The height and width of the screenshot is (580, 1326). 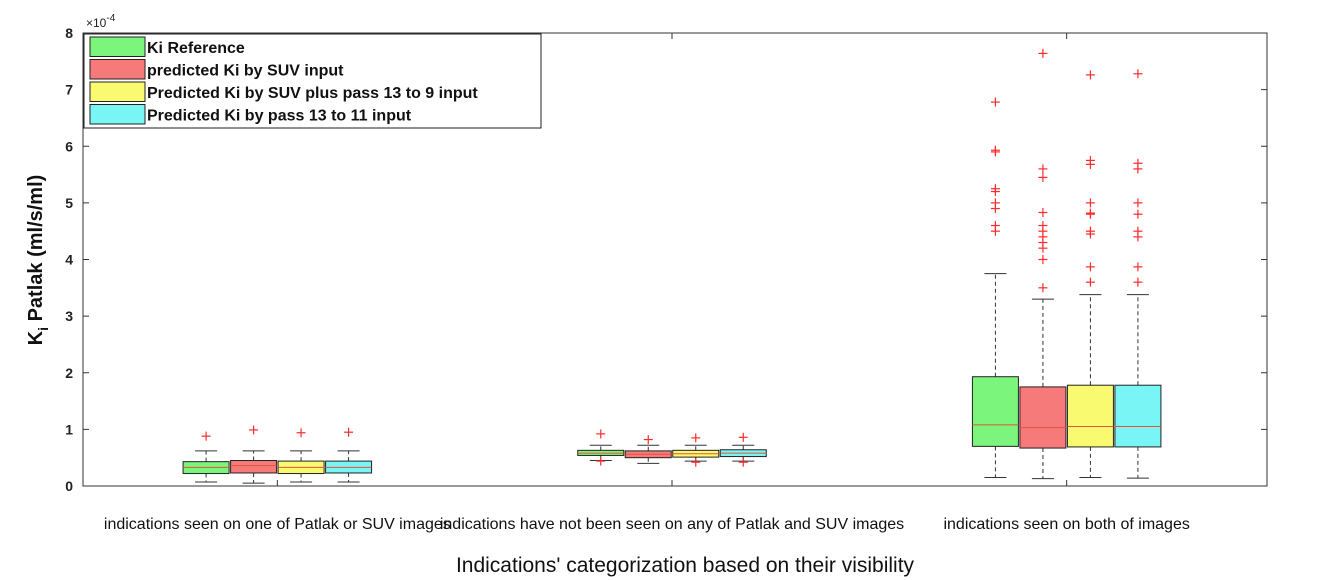 I want to click on y-label-rest: Patlak (ml/s/ml), so click(x=36, y=251).